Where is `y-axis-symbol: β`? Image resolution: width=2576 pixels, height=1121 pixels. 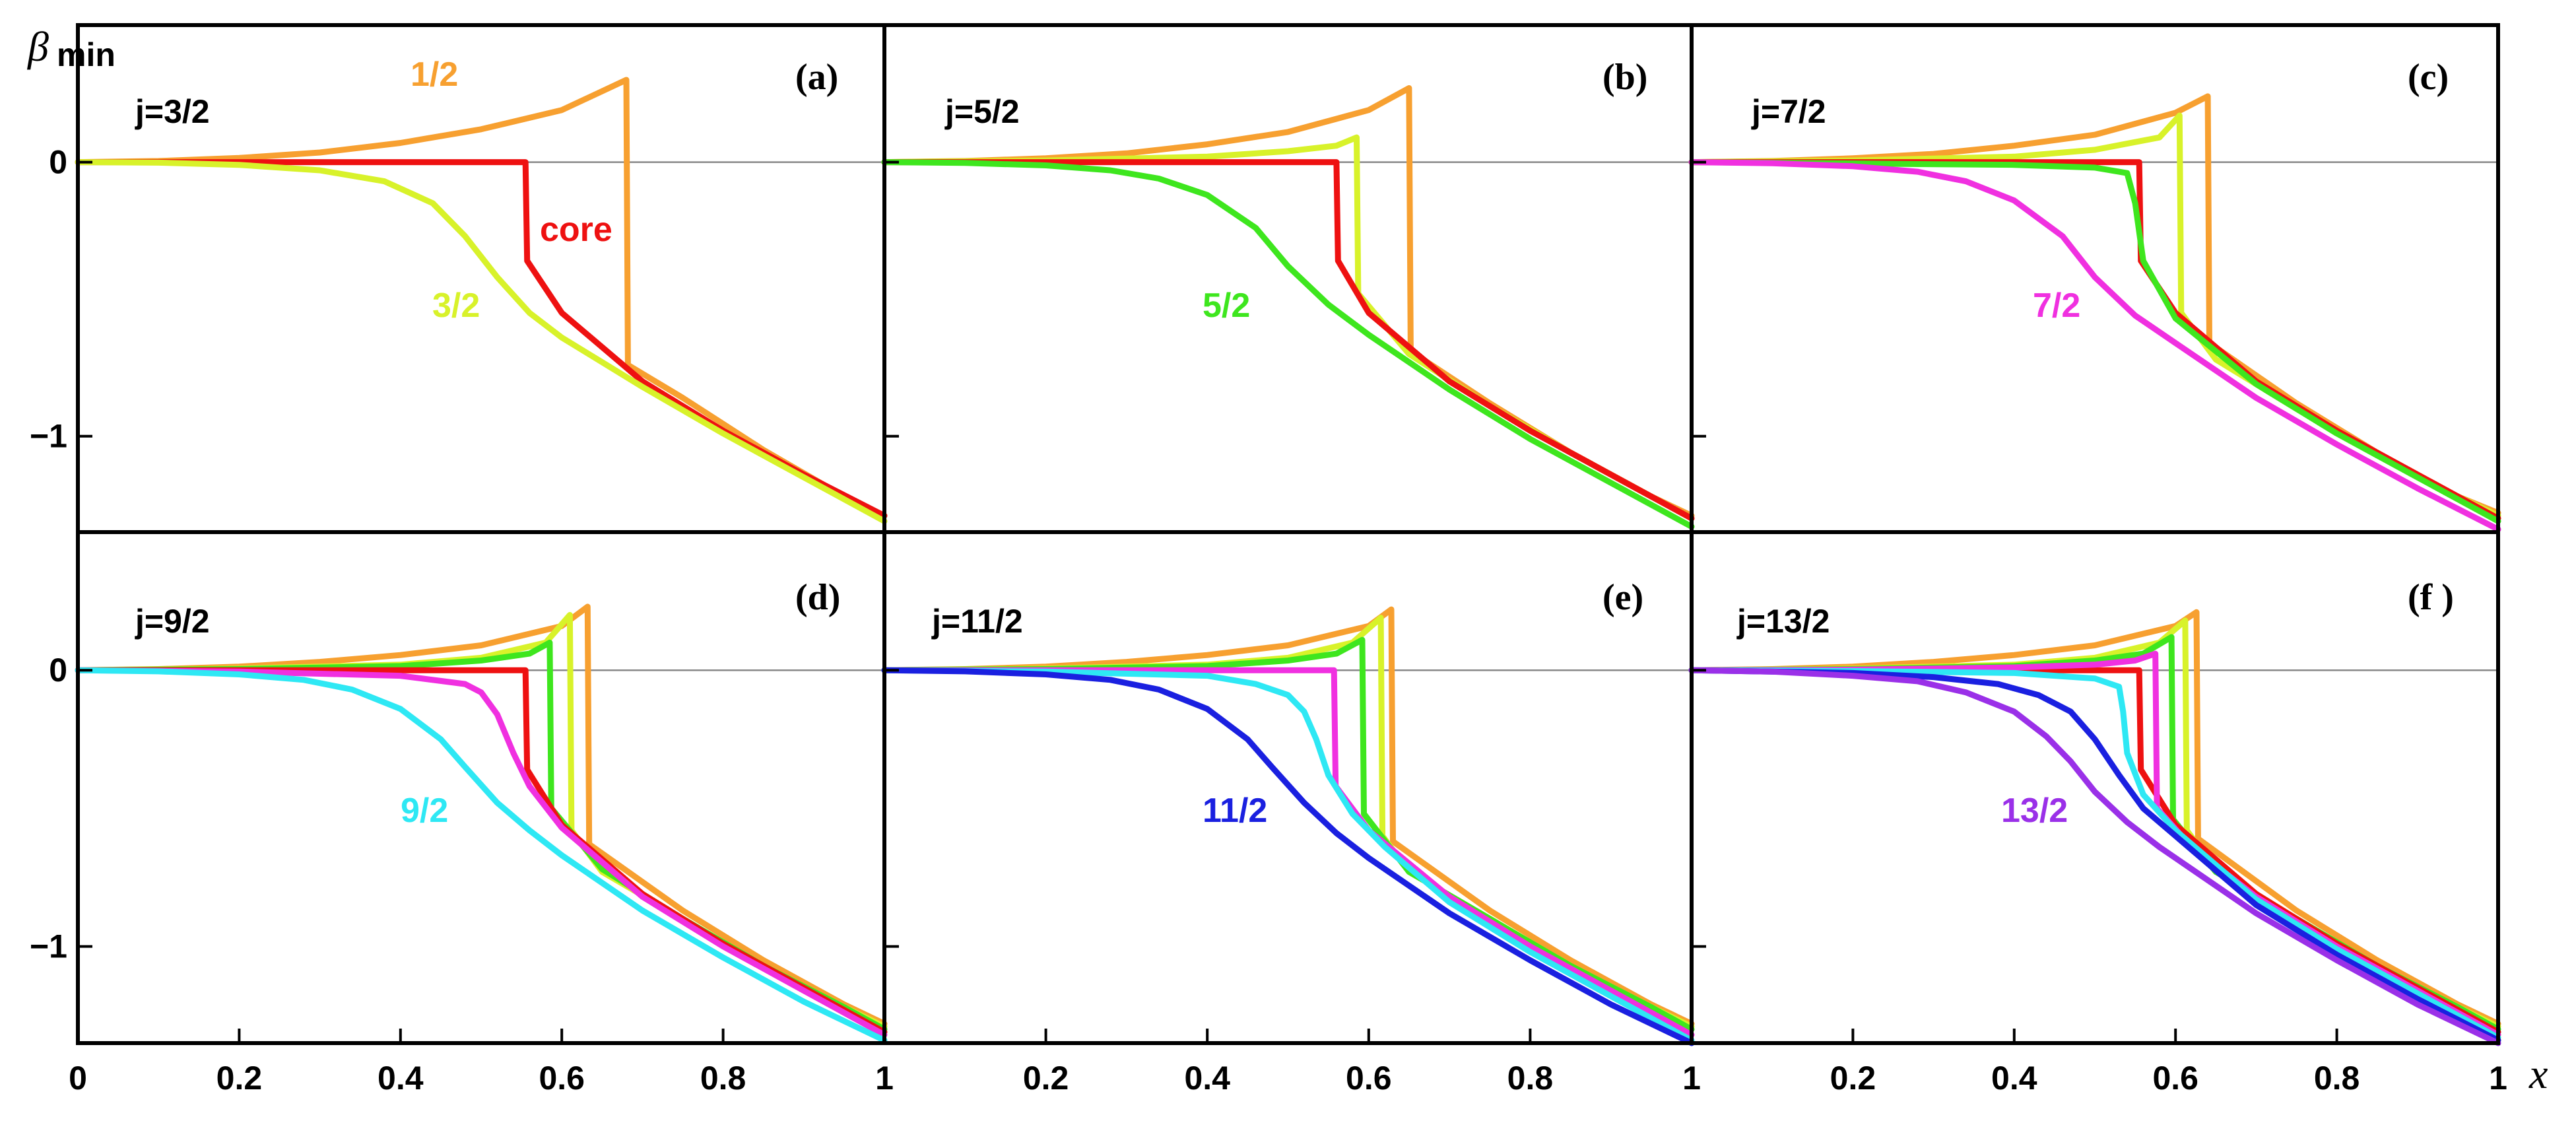
y-axis-symbol: β is located at coordinates (37, 46).